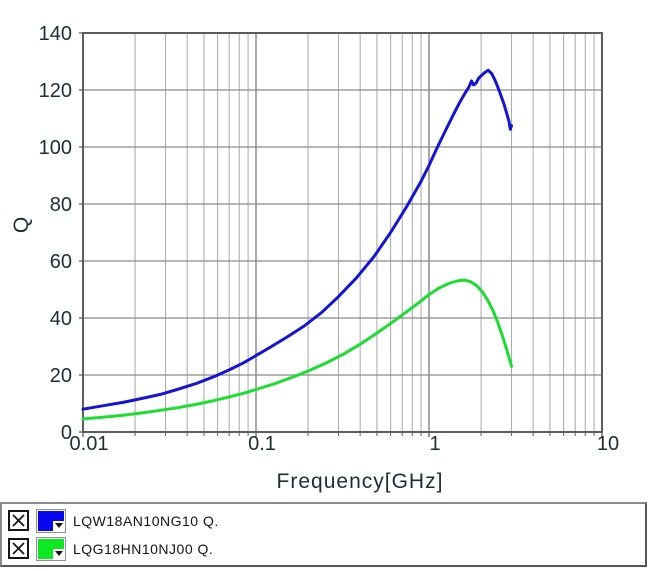 This screenshot has width=650, height=571. I want to click on legend-panel: LQW18AN10NG10 Q. LQG18HN10NJ00 Q., so click(323, 534).